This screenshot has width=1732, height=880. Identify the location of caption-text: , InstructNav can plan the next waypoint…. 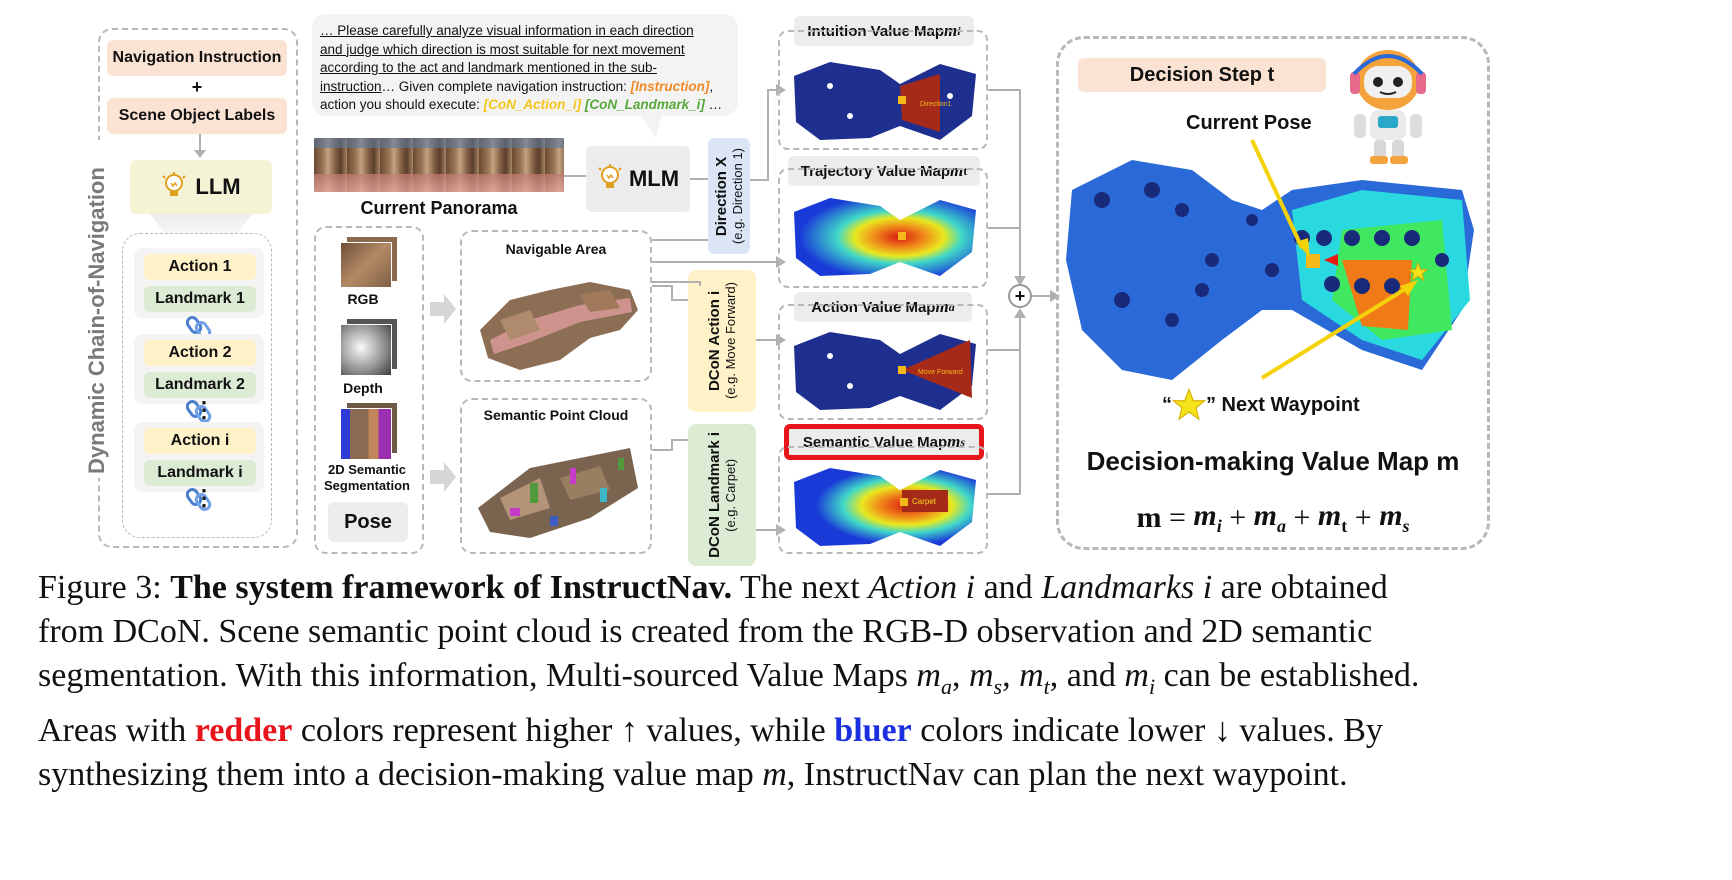
(1067, 774).